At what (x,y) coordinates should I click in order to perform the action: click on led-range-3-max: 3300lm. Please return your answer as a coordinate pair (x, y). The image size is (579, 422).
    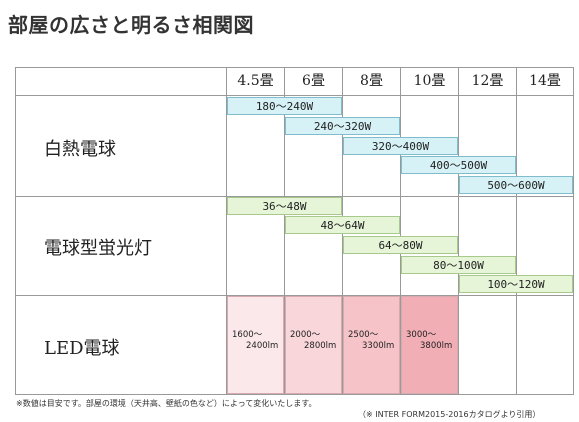
    Looking at the image, I should click on (378, 346).